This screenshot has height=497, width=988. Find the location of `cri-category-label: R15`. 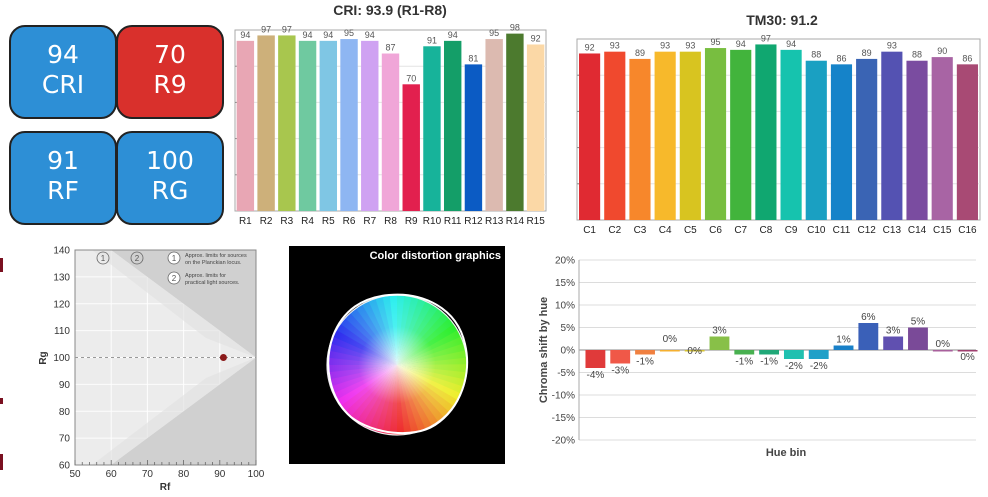

cri-category-label: R15 is located at coordinates (535, 221).